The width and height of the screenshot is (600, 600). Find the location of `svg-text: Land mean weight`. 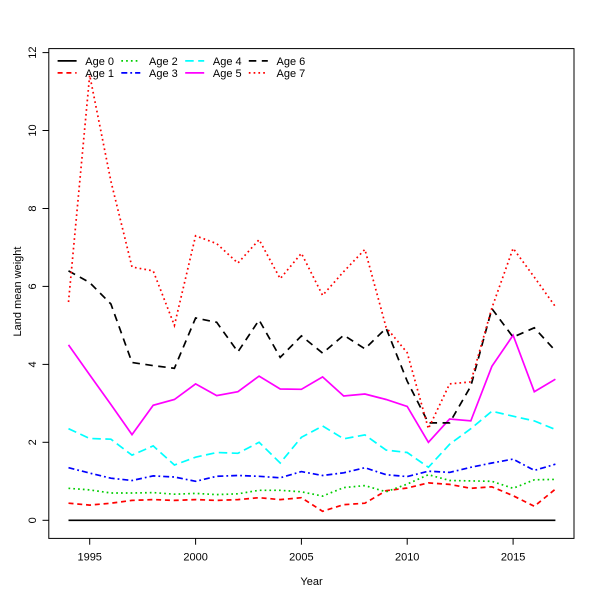

svg-text: Land mean weight is located at coordinates (18, 292).